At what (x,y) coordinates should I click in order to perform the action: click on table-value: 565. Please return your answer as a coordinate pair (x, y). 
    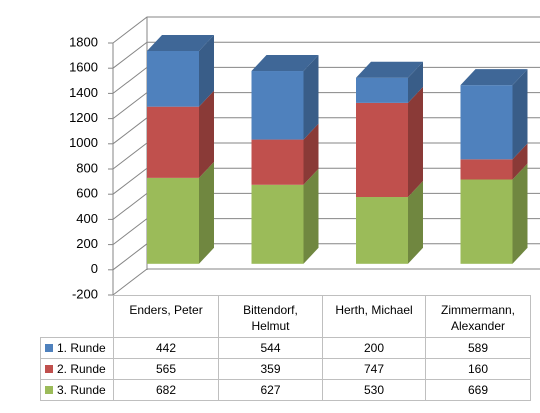
    Looking at the image, I should click on (166, 369).